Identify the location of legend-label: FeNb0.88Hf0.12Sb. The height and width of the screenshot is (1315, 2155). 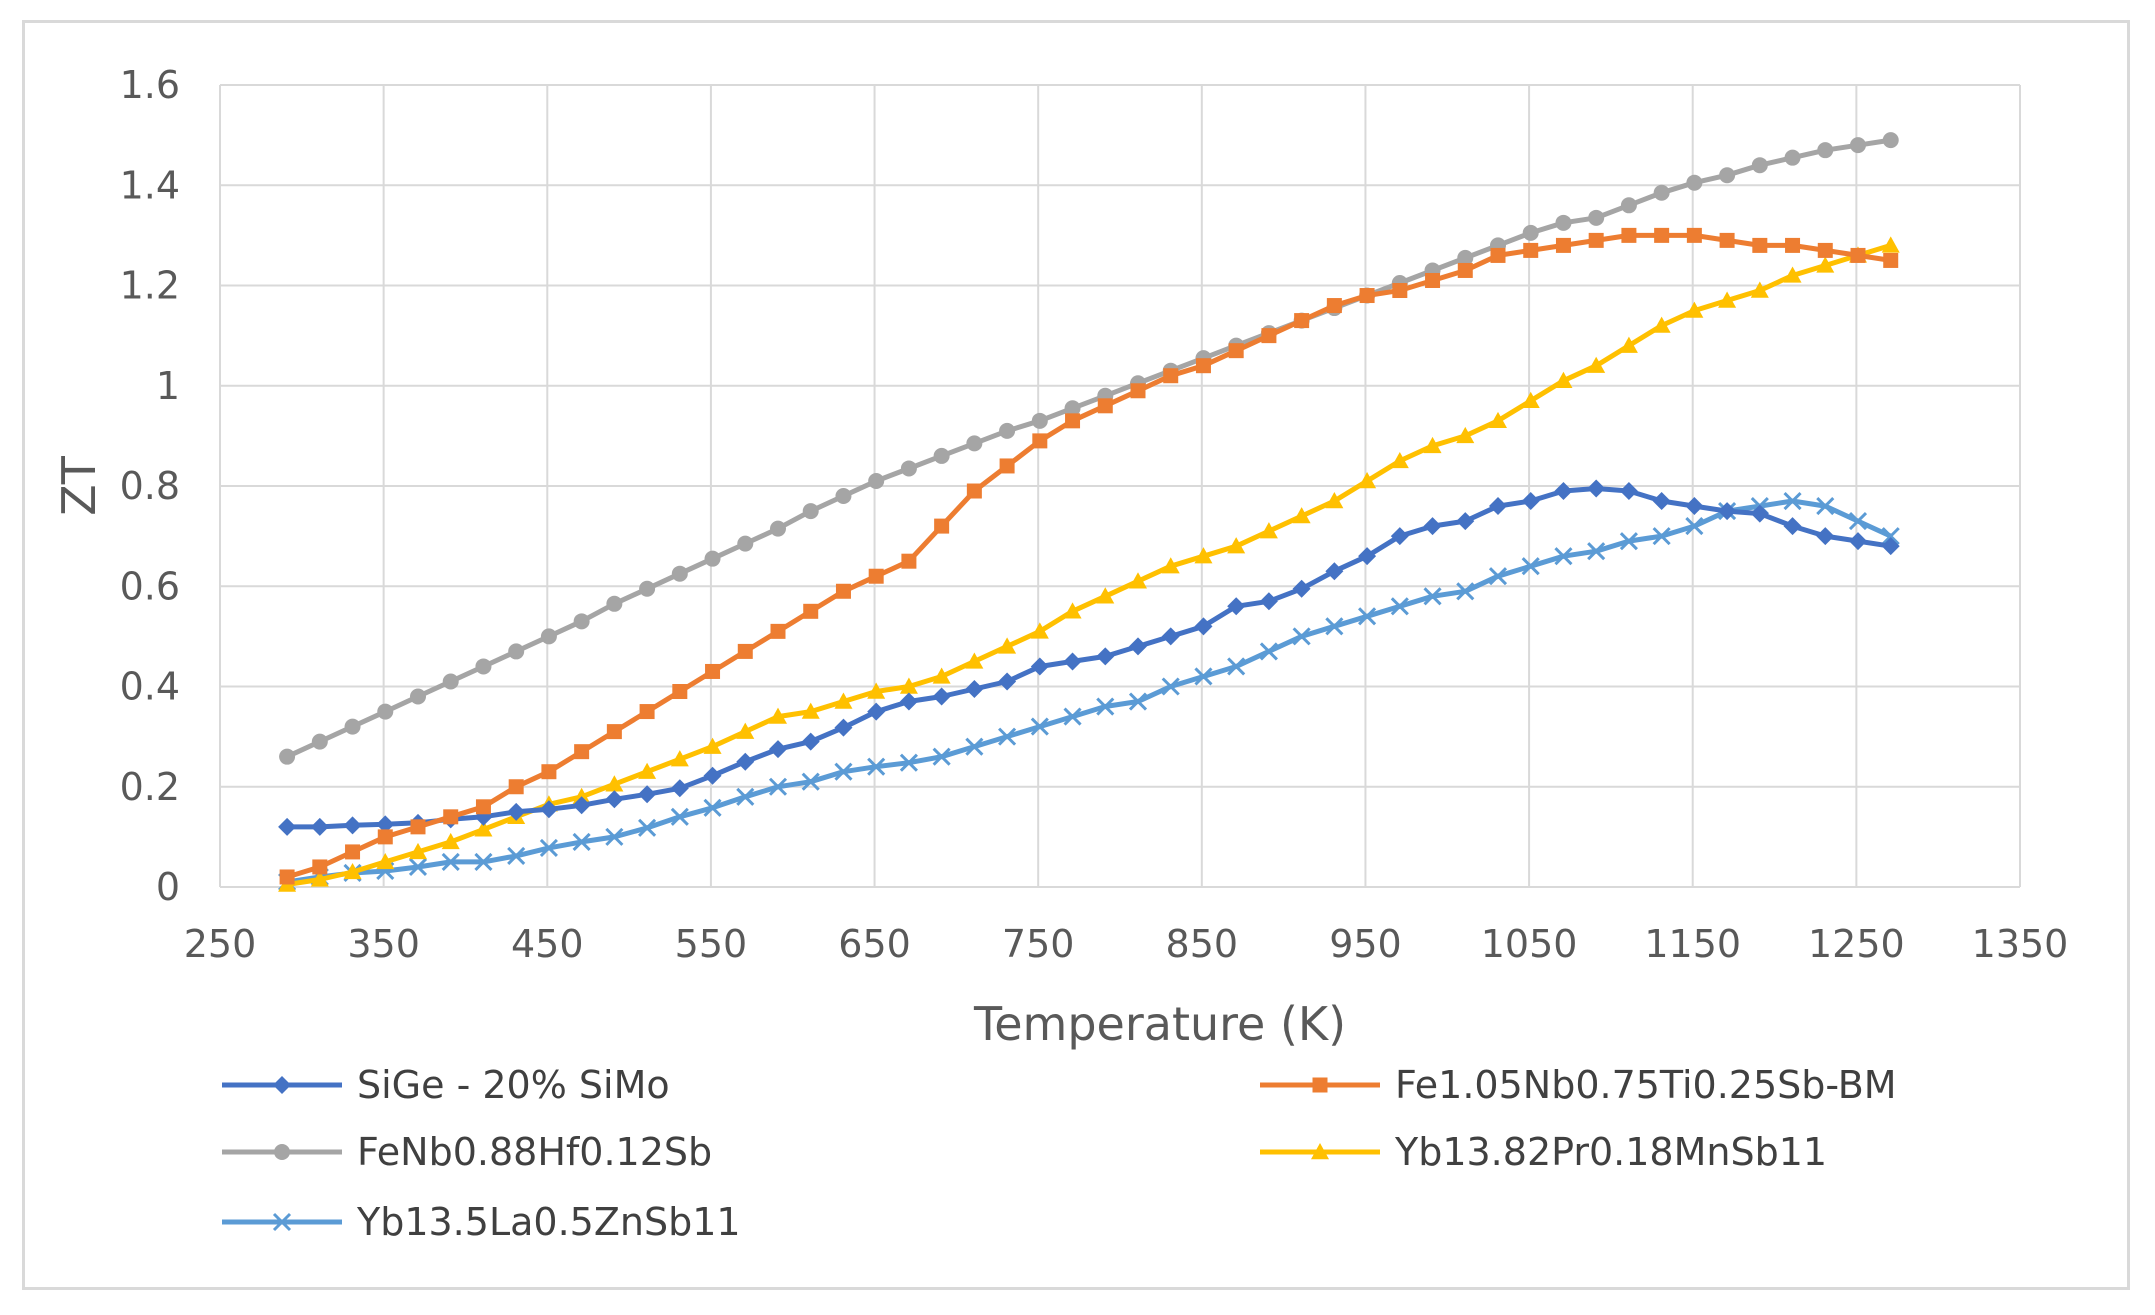
(534, 1152).